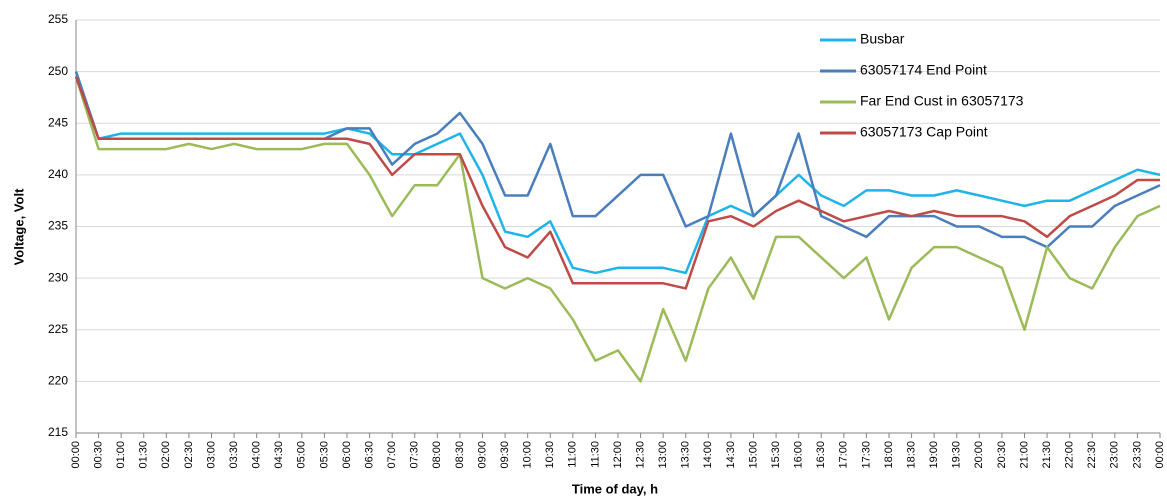 The image size is (1167, 500). What do you see at coordinates (882, 39) in the screenshot?
I see `legend-label: Busbar` at bounding box center [882, 39].